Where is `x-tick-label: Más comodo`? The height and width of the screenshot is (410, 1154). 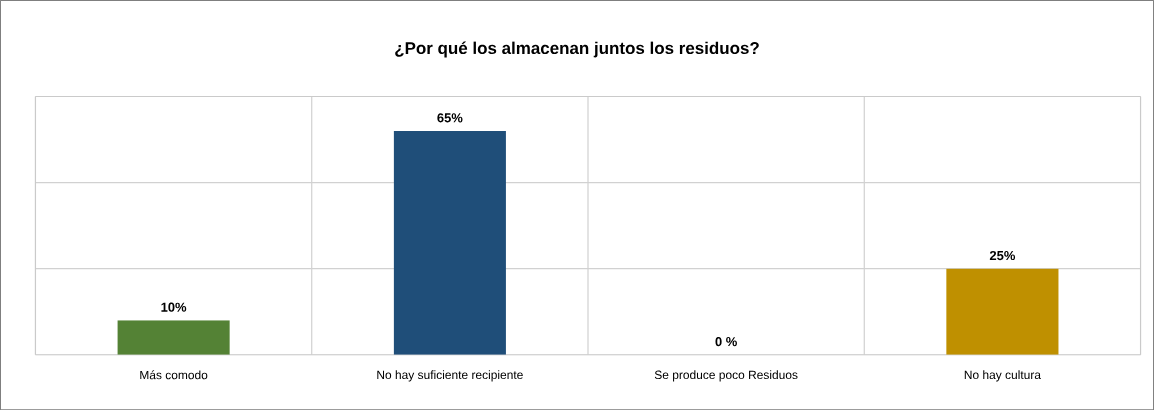 x-tick-label: Más comodo is located at coordinates (174, 375).